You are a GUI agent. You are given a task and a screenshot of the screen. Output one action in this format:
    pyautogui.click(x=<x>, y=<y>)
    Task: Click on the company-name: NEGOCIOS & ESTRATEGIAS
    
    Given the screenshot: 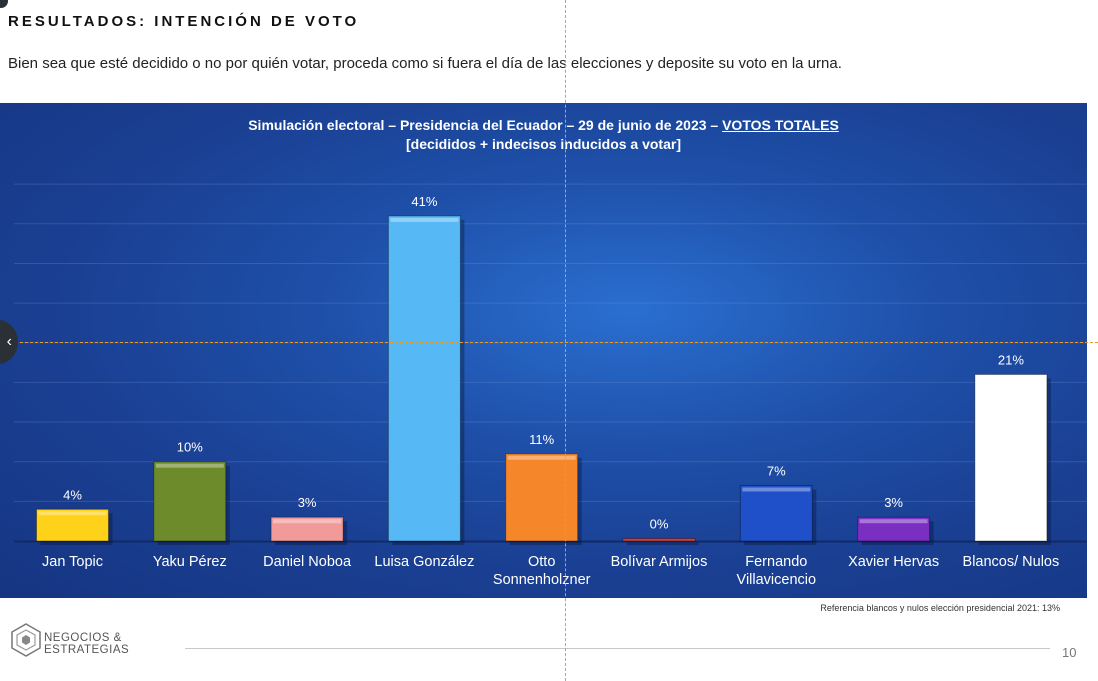 What is the action you would take?
    pyautogui.click(x=86, y=644)
    